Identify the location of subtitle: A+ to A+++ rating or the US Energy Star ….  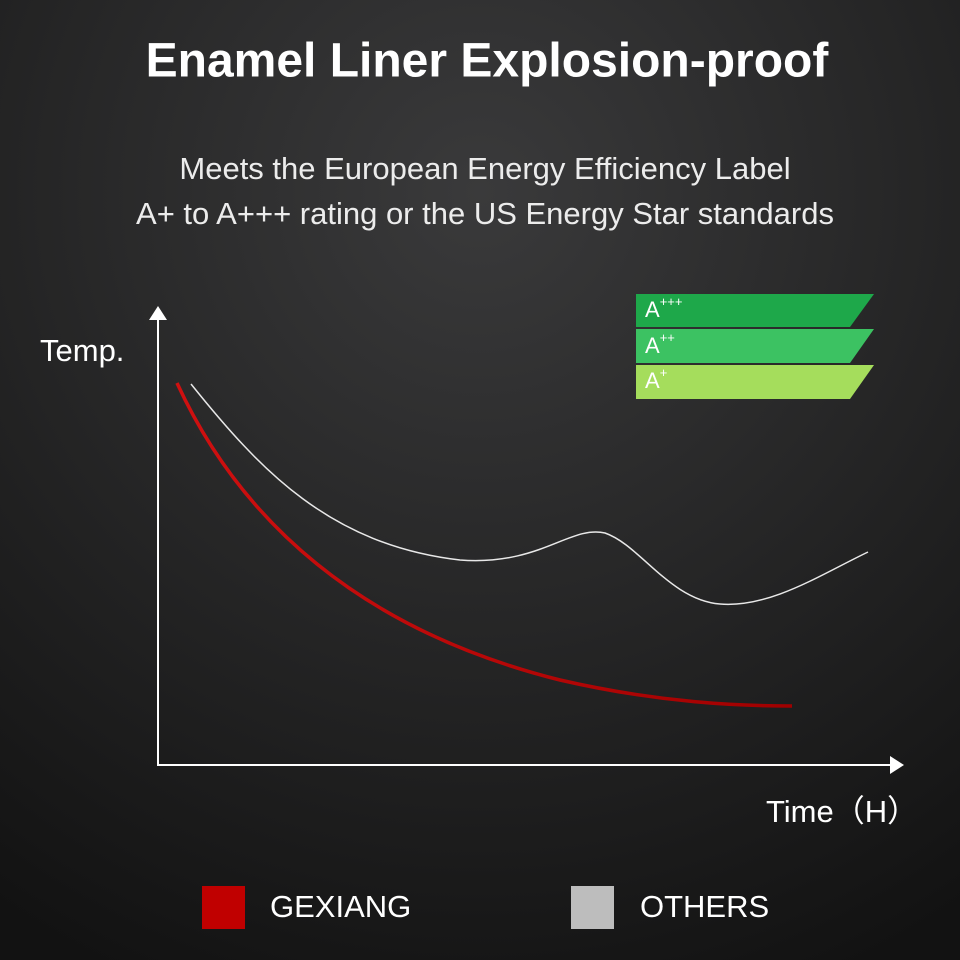
(485, 213).